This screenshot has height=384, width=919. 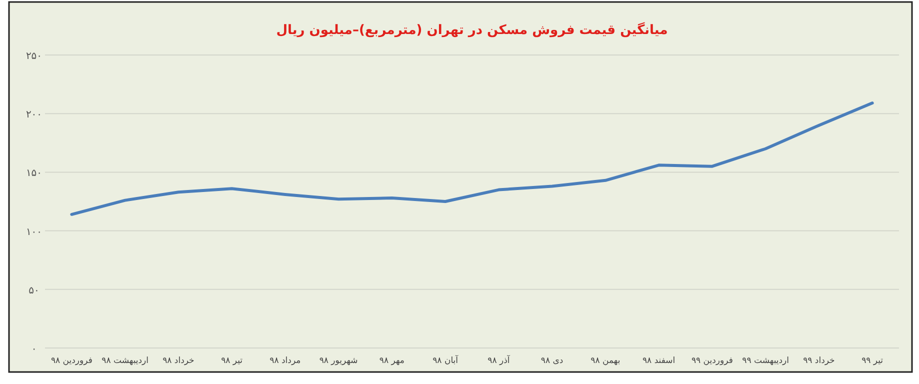 What do you see at coordinates (819, 361) in the screenshot?
I see `x-tick-label: خرداد ۹۹` at bounding box center [819, 361].